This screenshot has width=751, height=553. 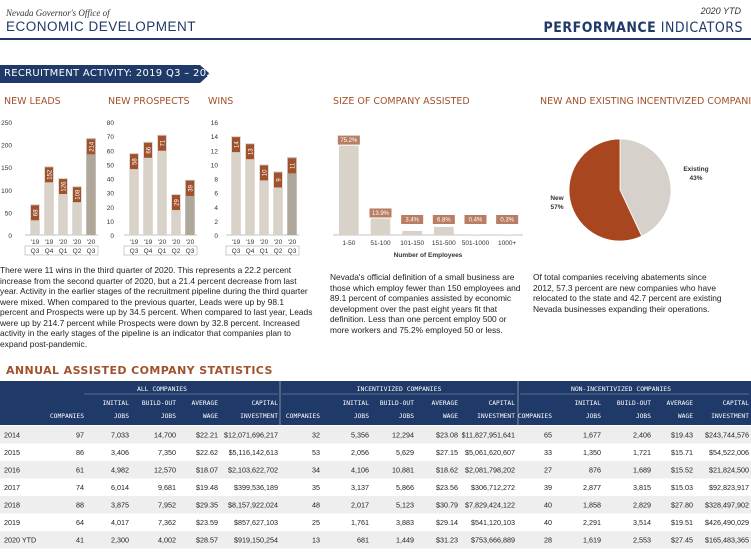 I want to click on recruitment-banner-text: RECRUITMENT ACTIVITY: 2019 Q3 – 2020 Q3, so click(x=121, y=73).